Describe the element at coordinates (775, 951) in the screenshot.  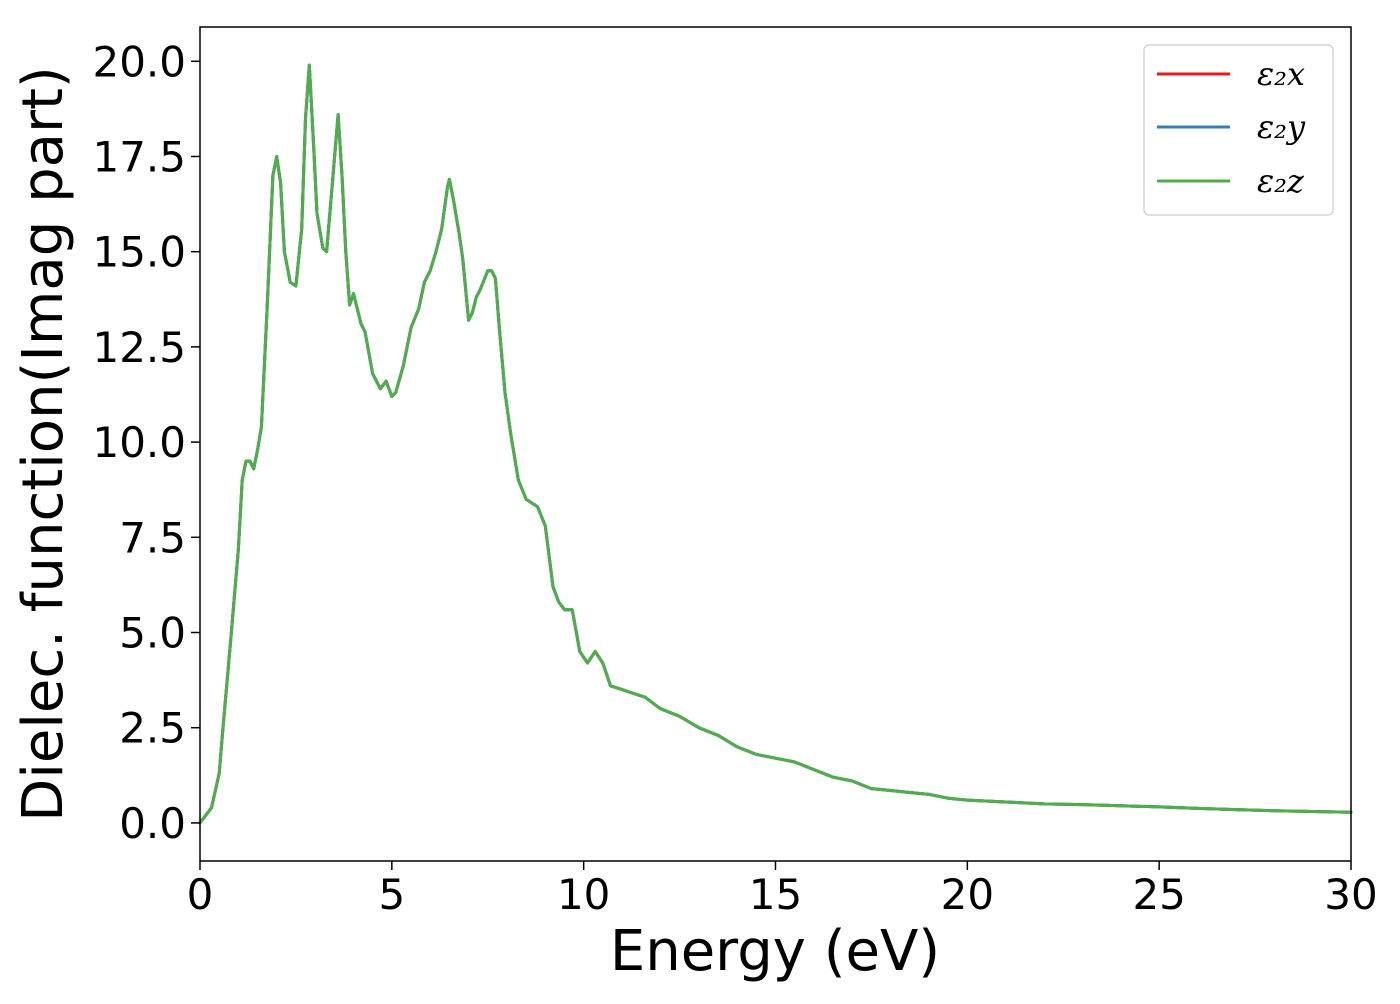
I see `x-axis-label: Energy (eV)` at that location.